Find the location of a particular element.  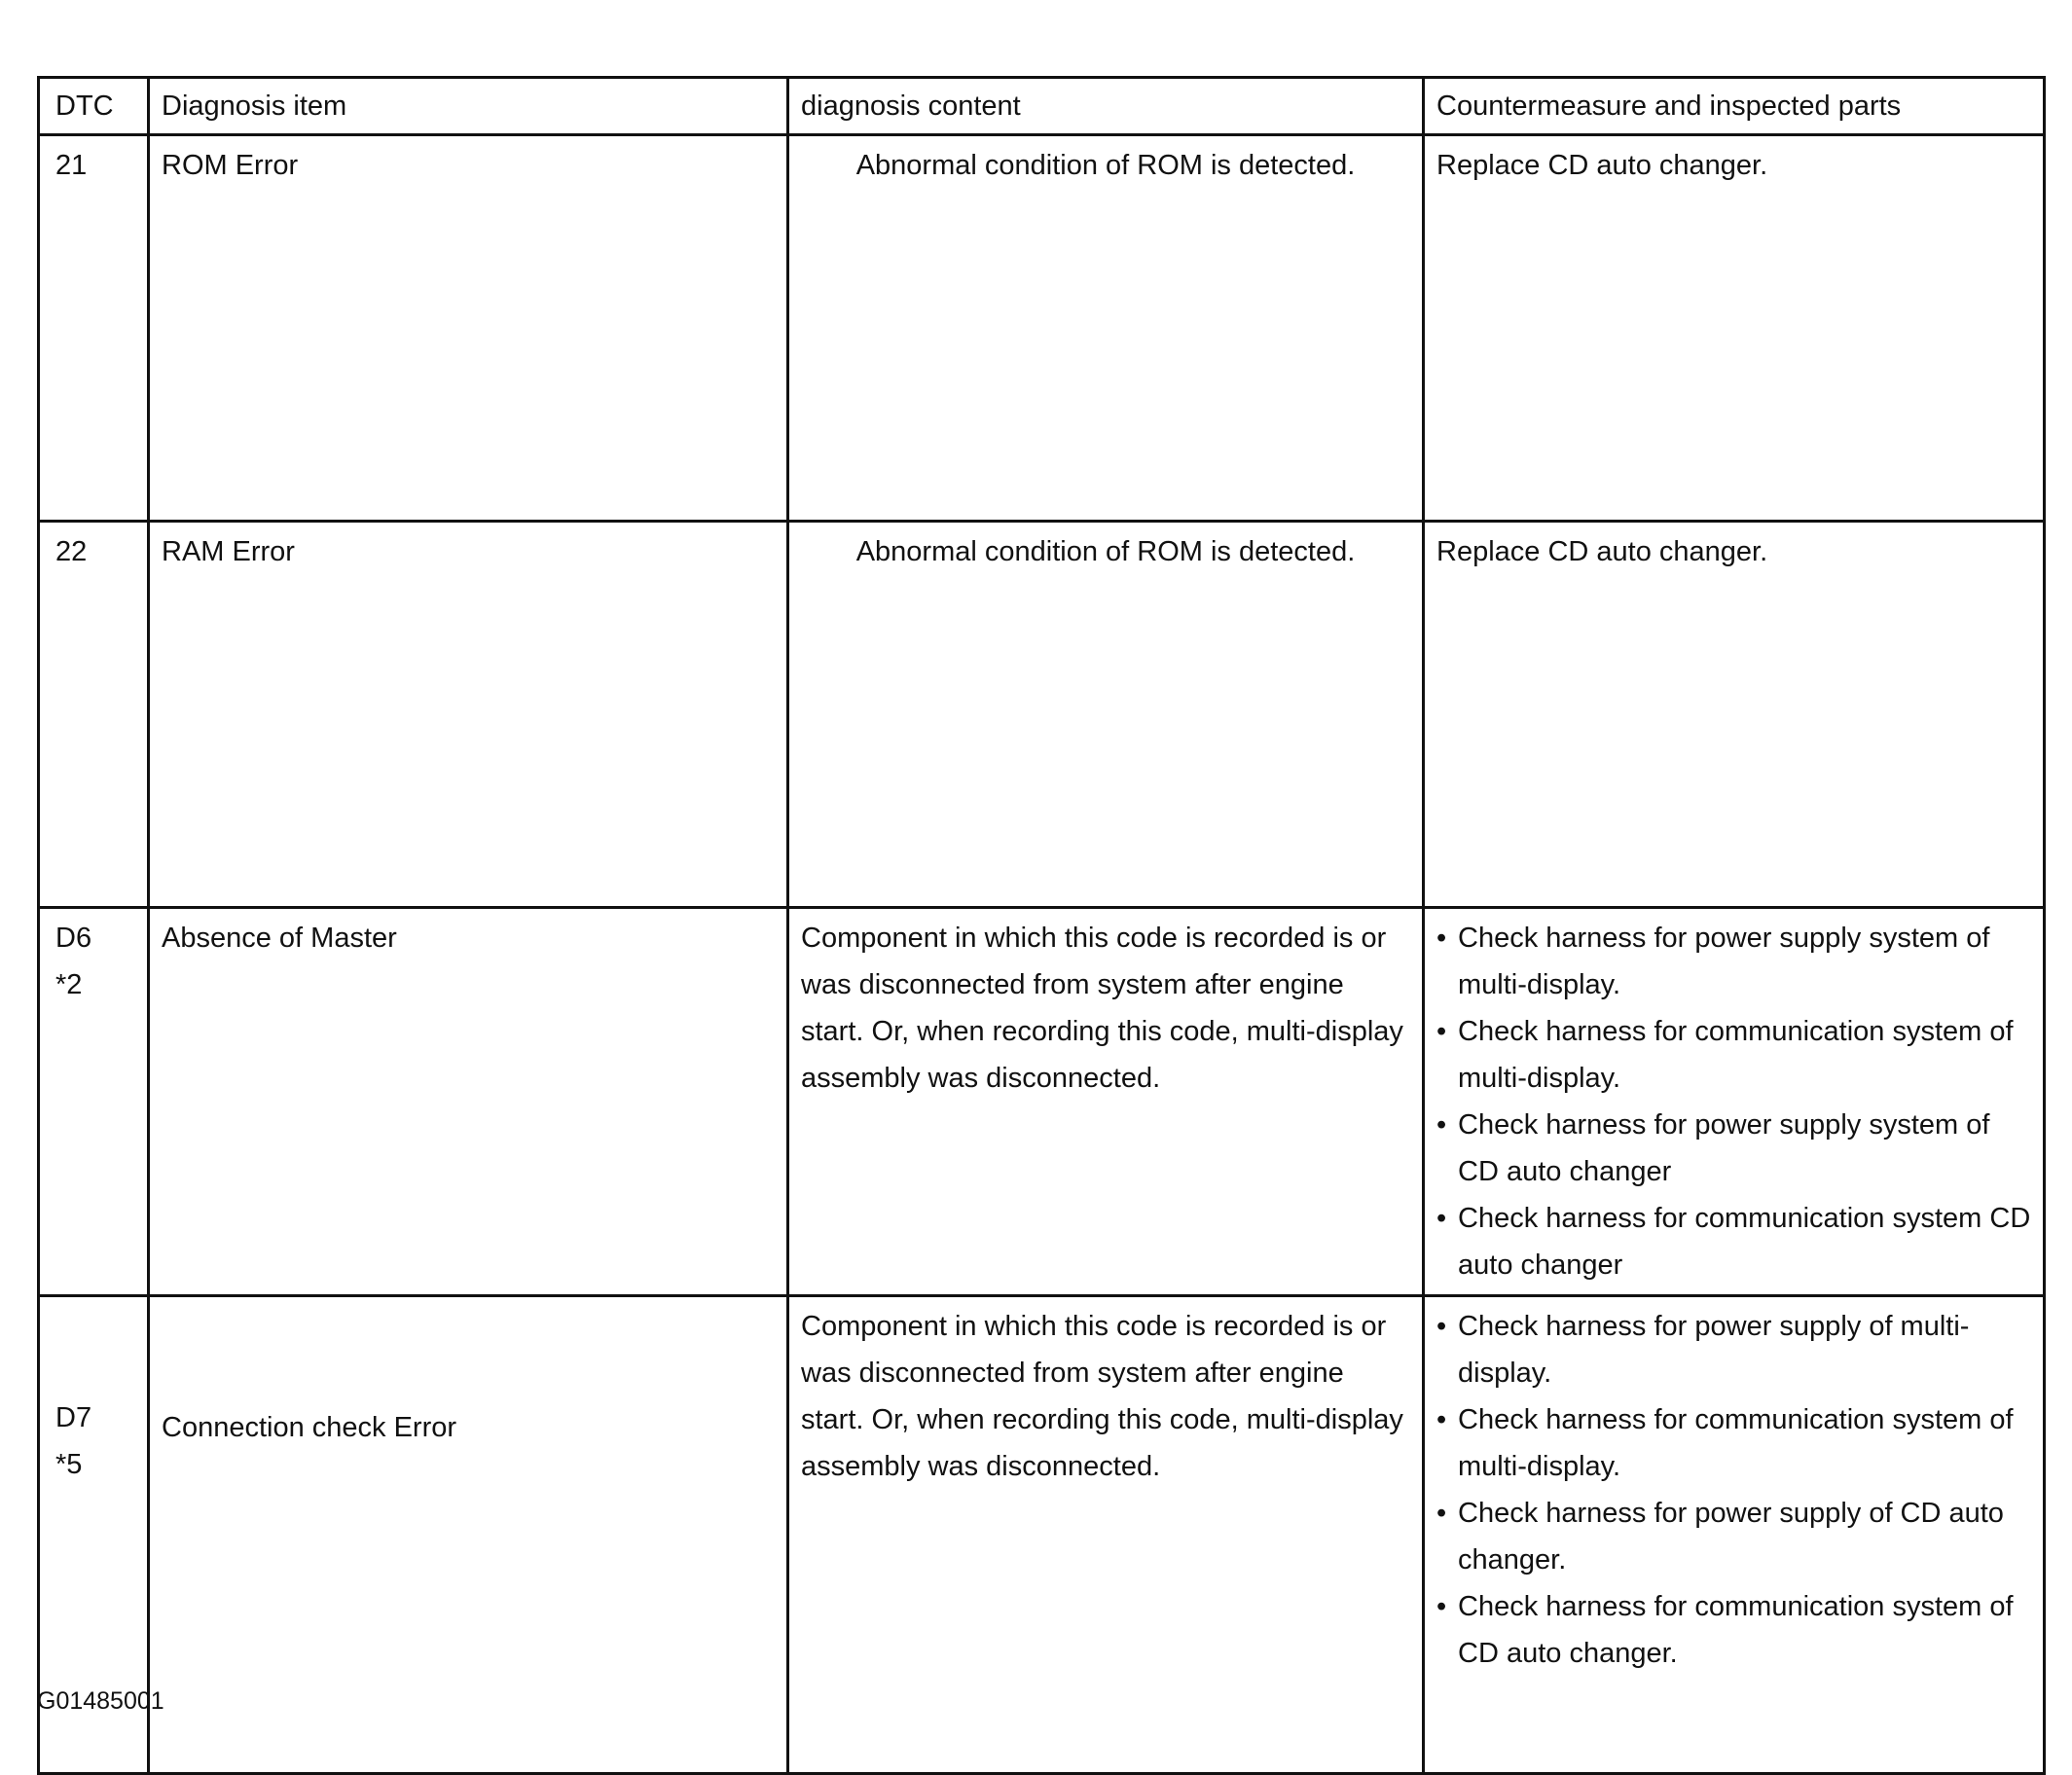

header-diagnosis-item: Diagnosis item is located at coordinates (468, 106).